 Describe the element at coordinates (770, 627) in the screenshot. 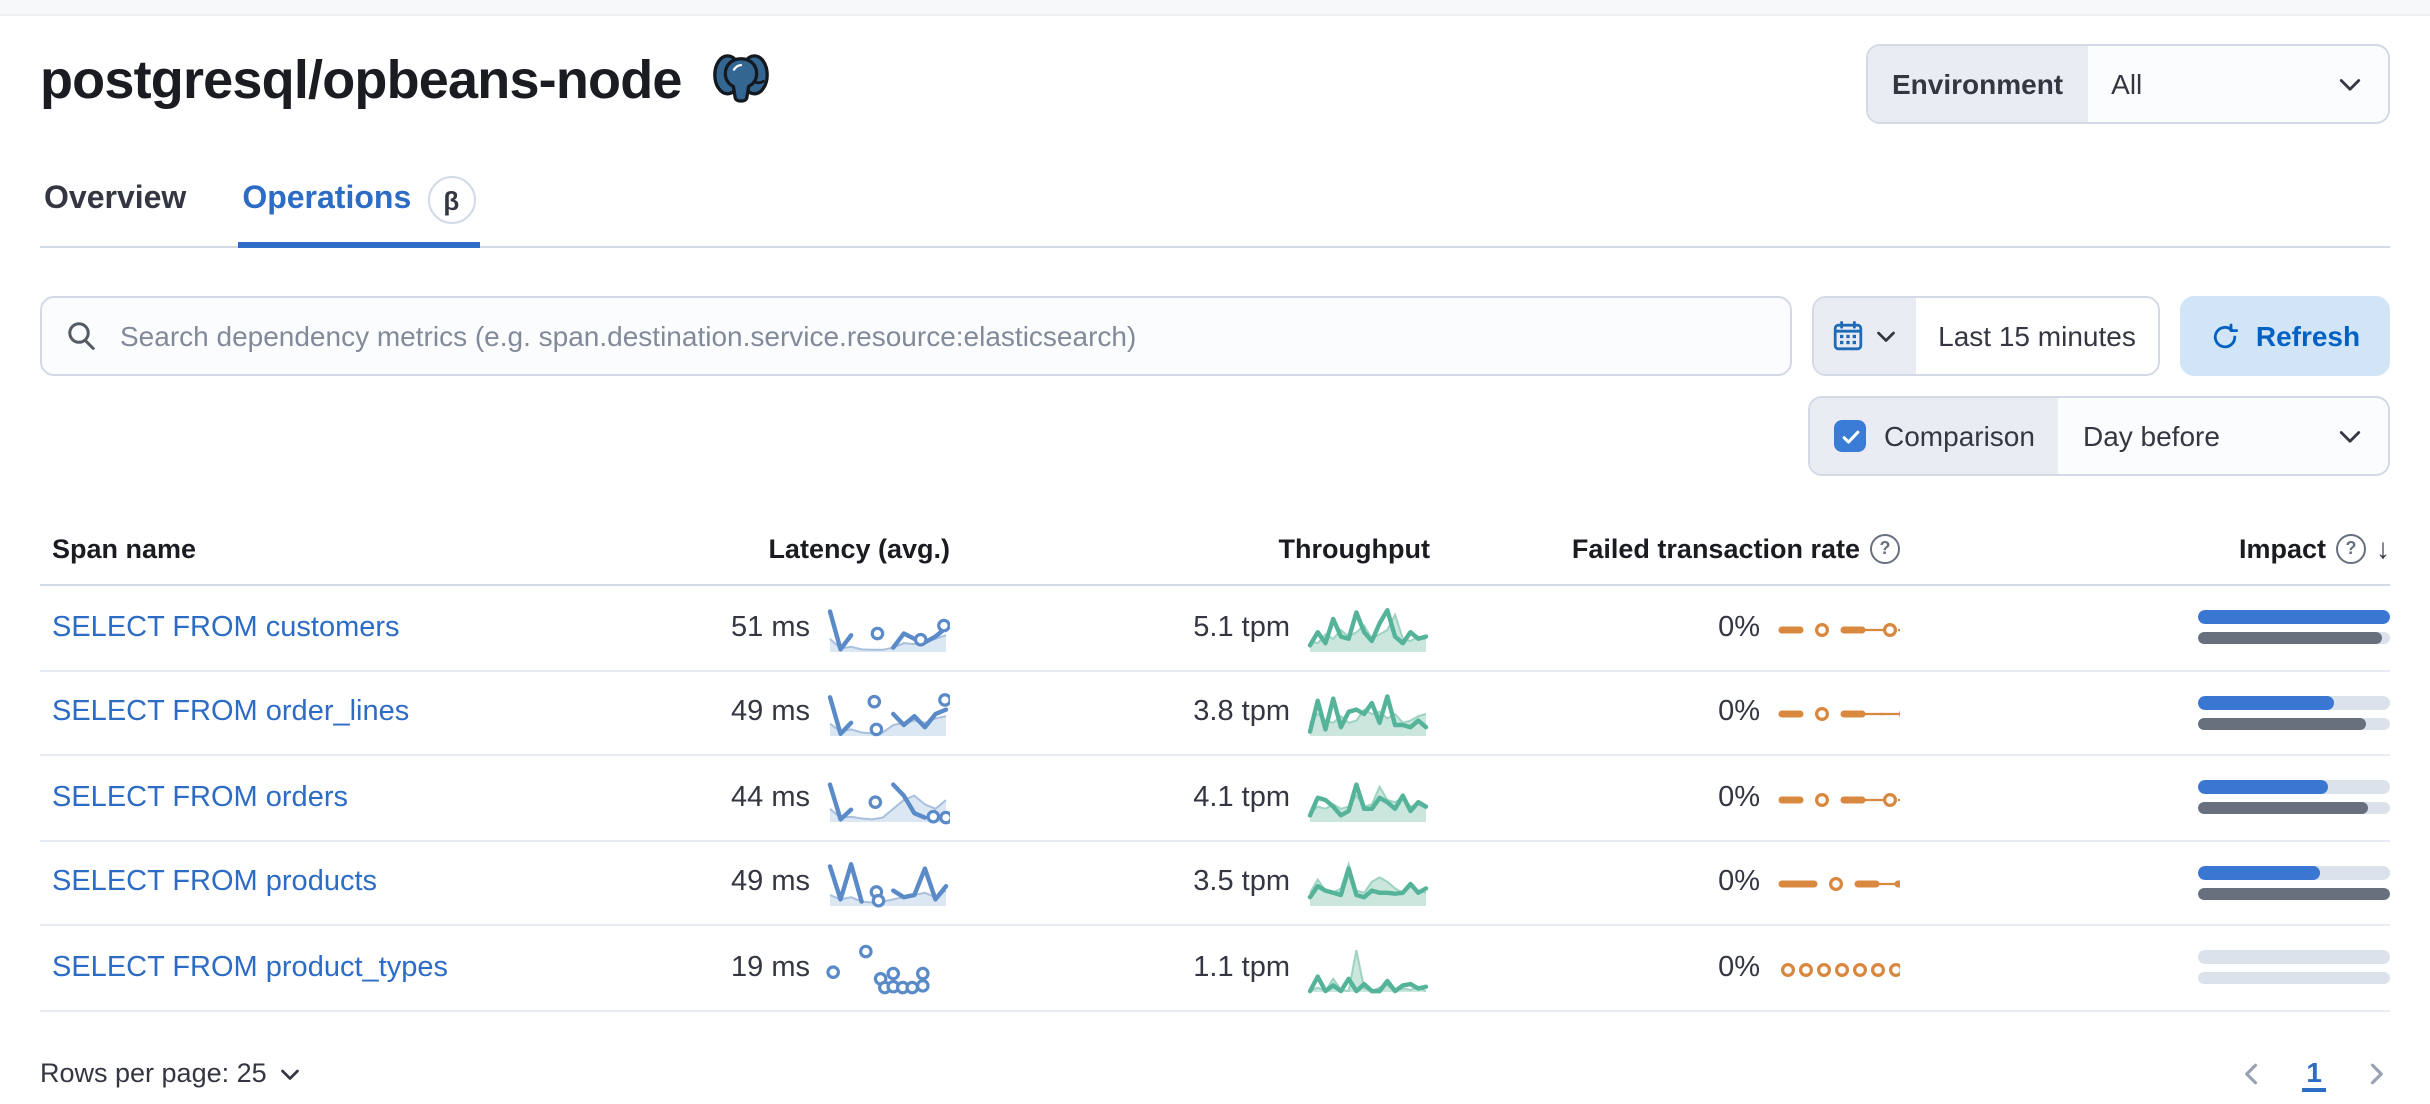

I see `latency-value: 51 ms` at that location.